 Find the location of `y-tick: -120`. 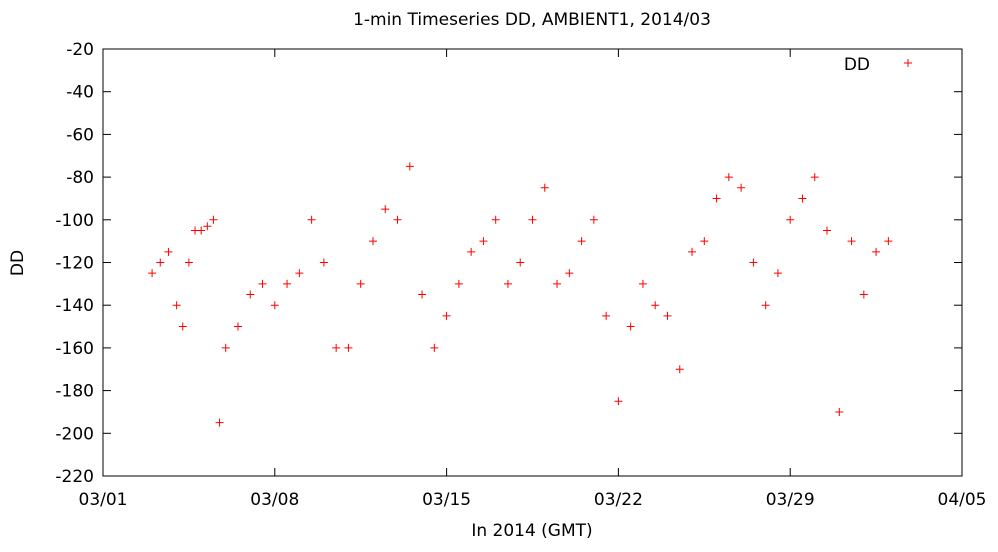

y-tick: -120 is located at coordinates (508, 264).